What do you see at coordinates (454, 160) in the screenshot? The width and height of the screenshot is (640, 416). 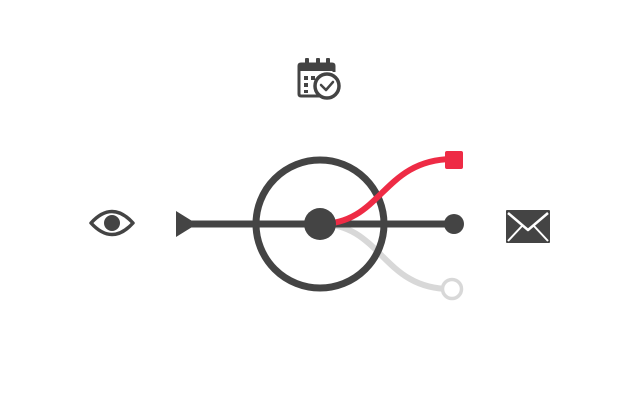 I see `active-branch-endpoint` at bounding box center [454, 160].